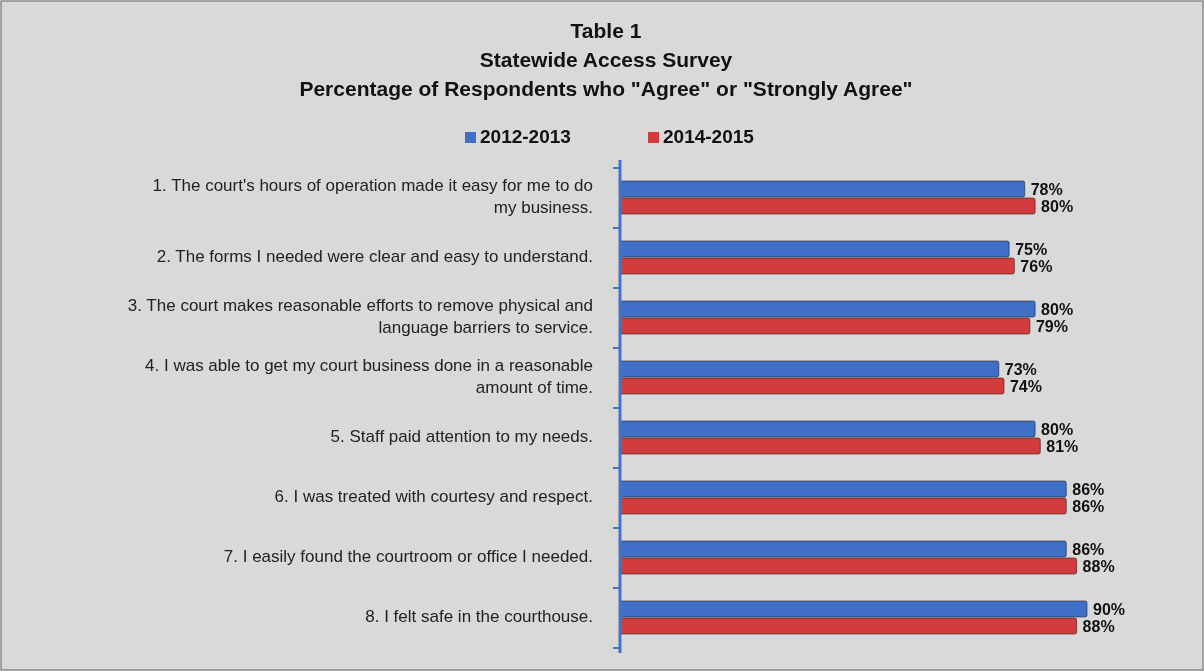 This screenshot has height=671, width=1204. Describe the element at coordinates (1036, 266) in the screenshot. I see `data-label: 76%` at that location.